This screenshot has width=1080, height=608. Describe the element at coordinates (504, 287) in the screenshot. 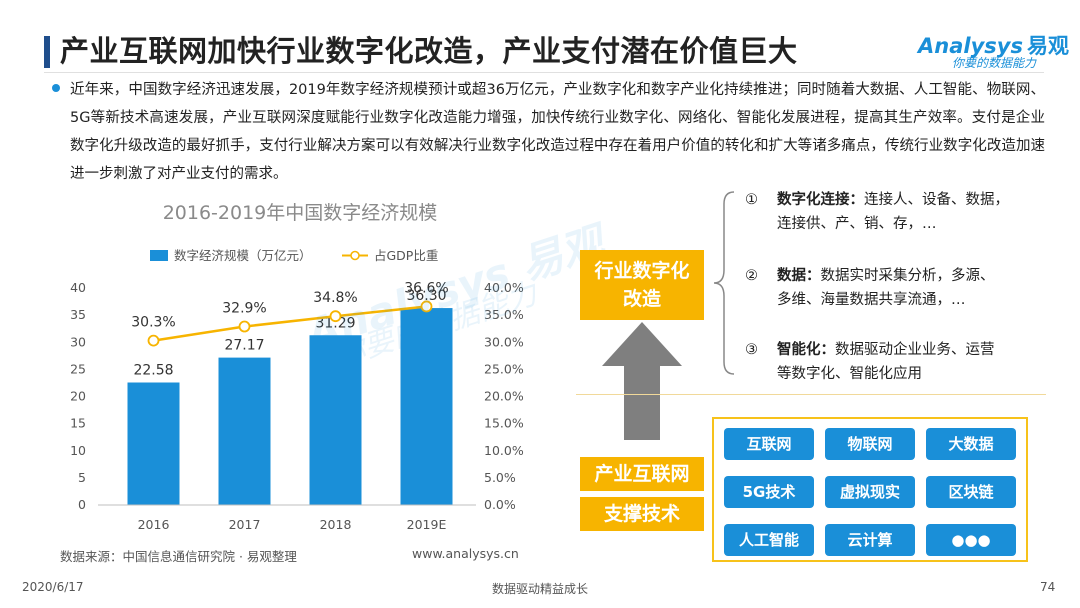

I see `y-right-tick-label: 40.0%` at that location.